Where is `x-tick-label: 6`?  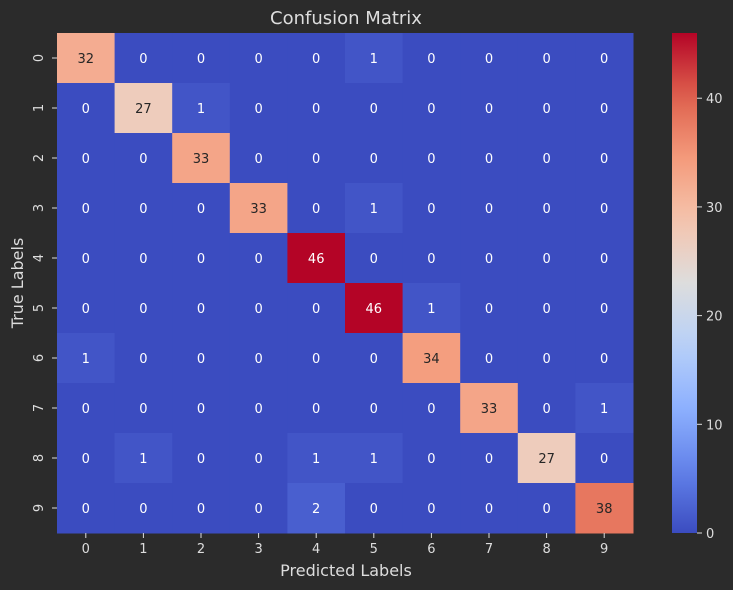
x-tick-label: 6 is located at coordinates (431, 549).